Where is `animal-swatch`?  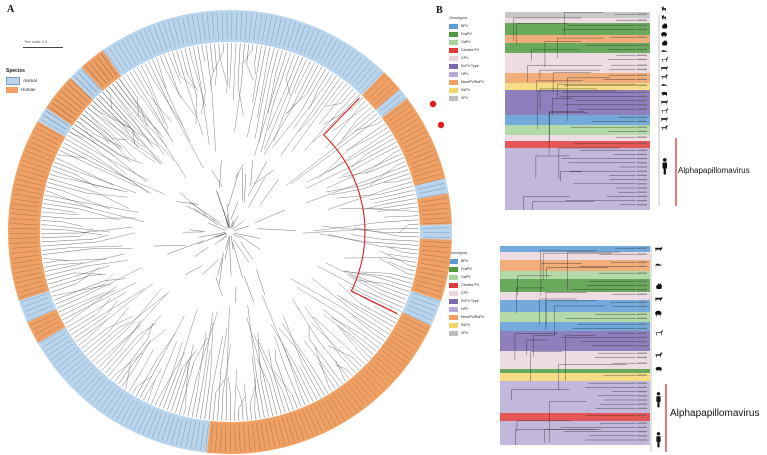 animal-swatch is located at coordinates (13, 80).